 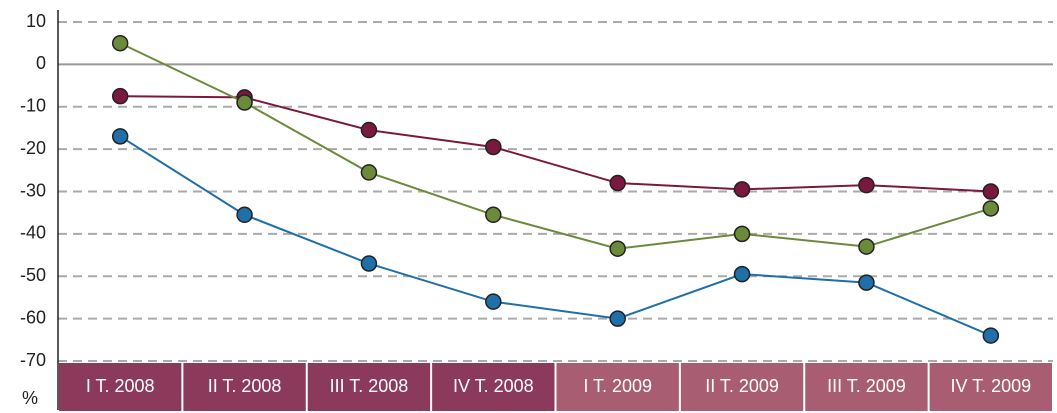 What do you see at coordinates (33, 106) in the screenshot?
I see `y-tick-label: -10` at bounding box center [33, 106].